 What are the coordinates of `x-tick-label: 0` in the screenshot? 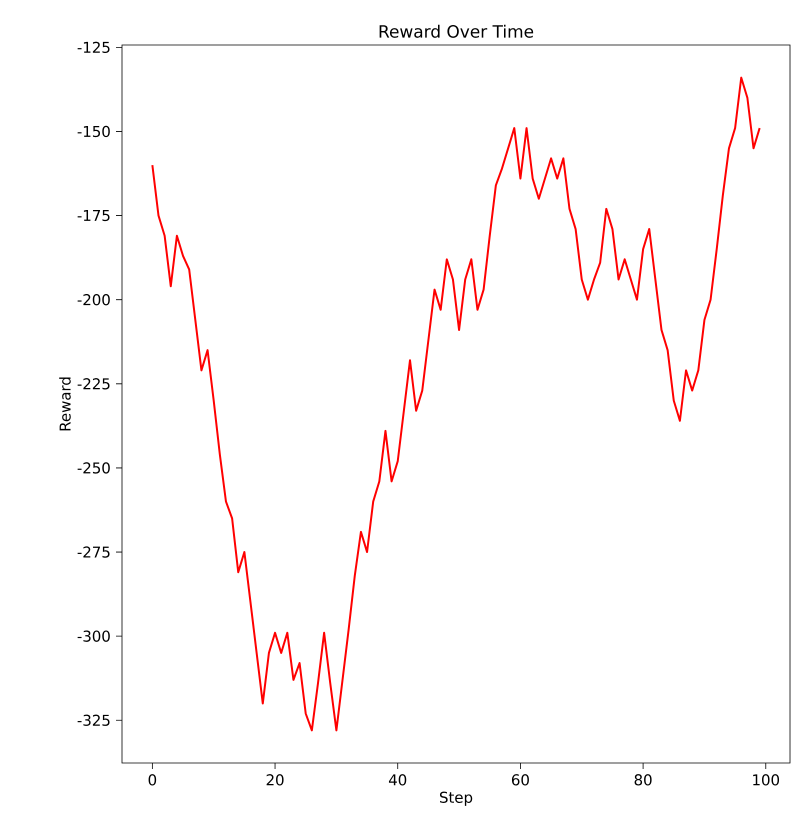 It's located at (152, 780).